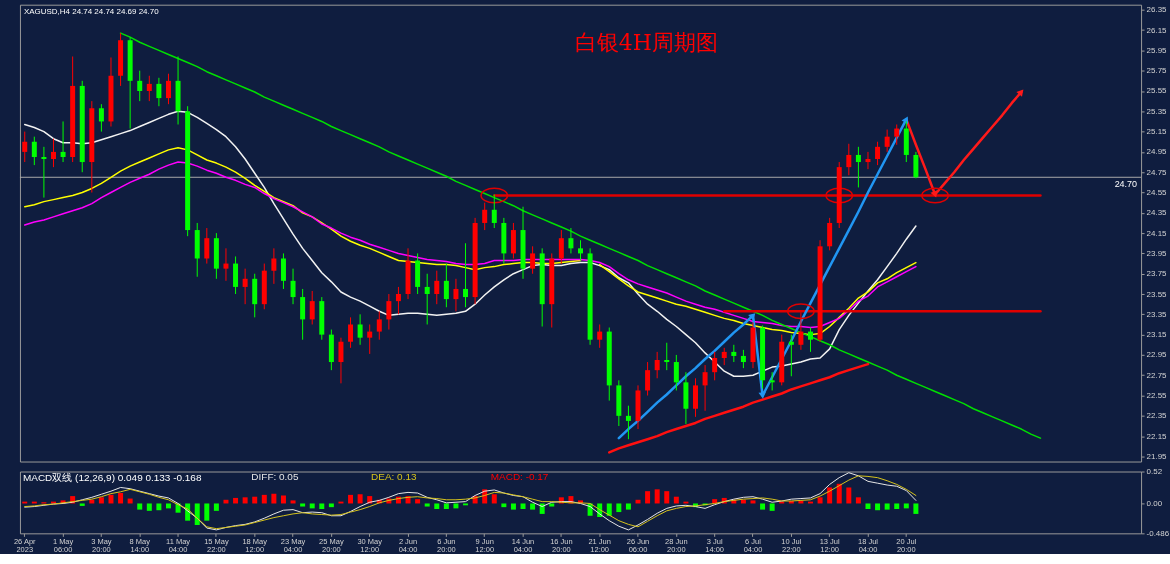 The height and width of the screenshot is (564, 1170). What do you see at coordinates (1157, 253) in the screenshot?
I see `y-tick-label: 23.95` at bounding box center [1157, 253].